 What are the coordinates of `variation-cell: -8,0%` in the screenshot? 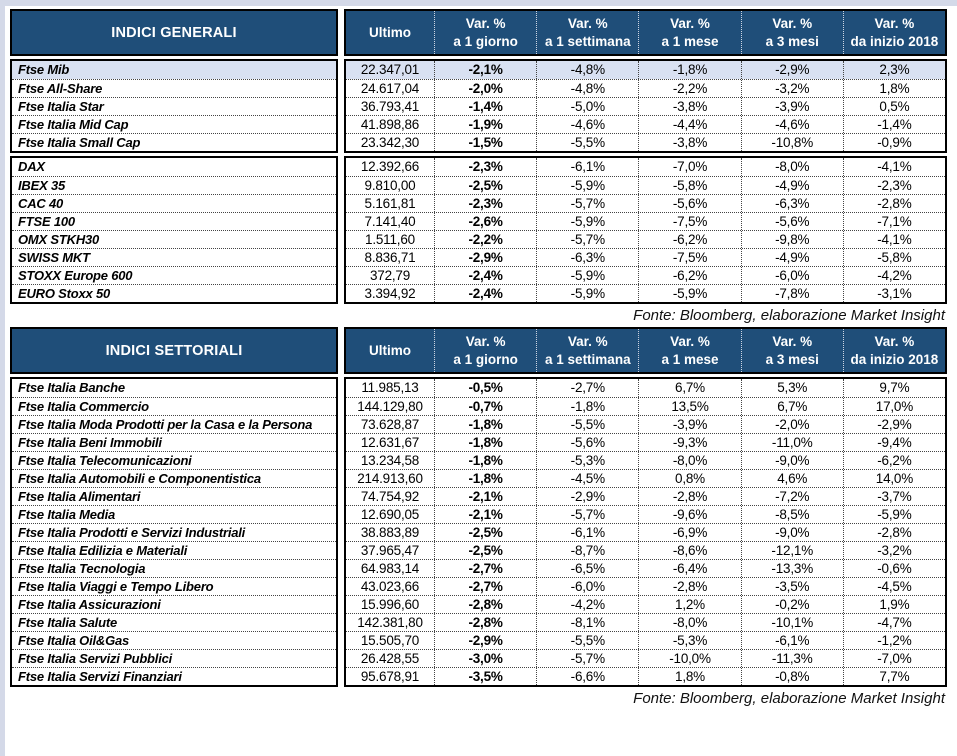 It's located at (689, 460).